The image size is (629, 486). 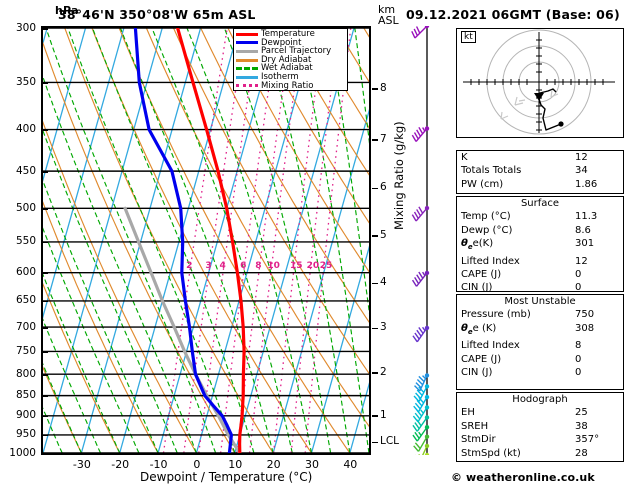 What do you see at coordinates (540, 301) in the screenshot?
I see `most-unstable-panel-title: Most Unstable` at bounding box center [540, 301].